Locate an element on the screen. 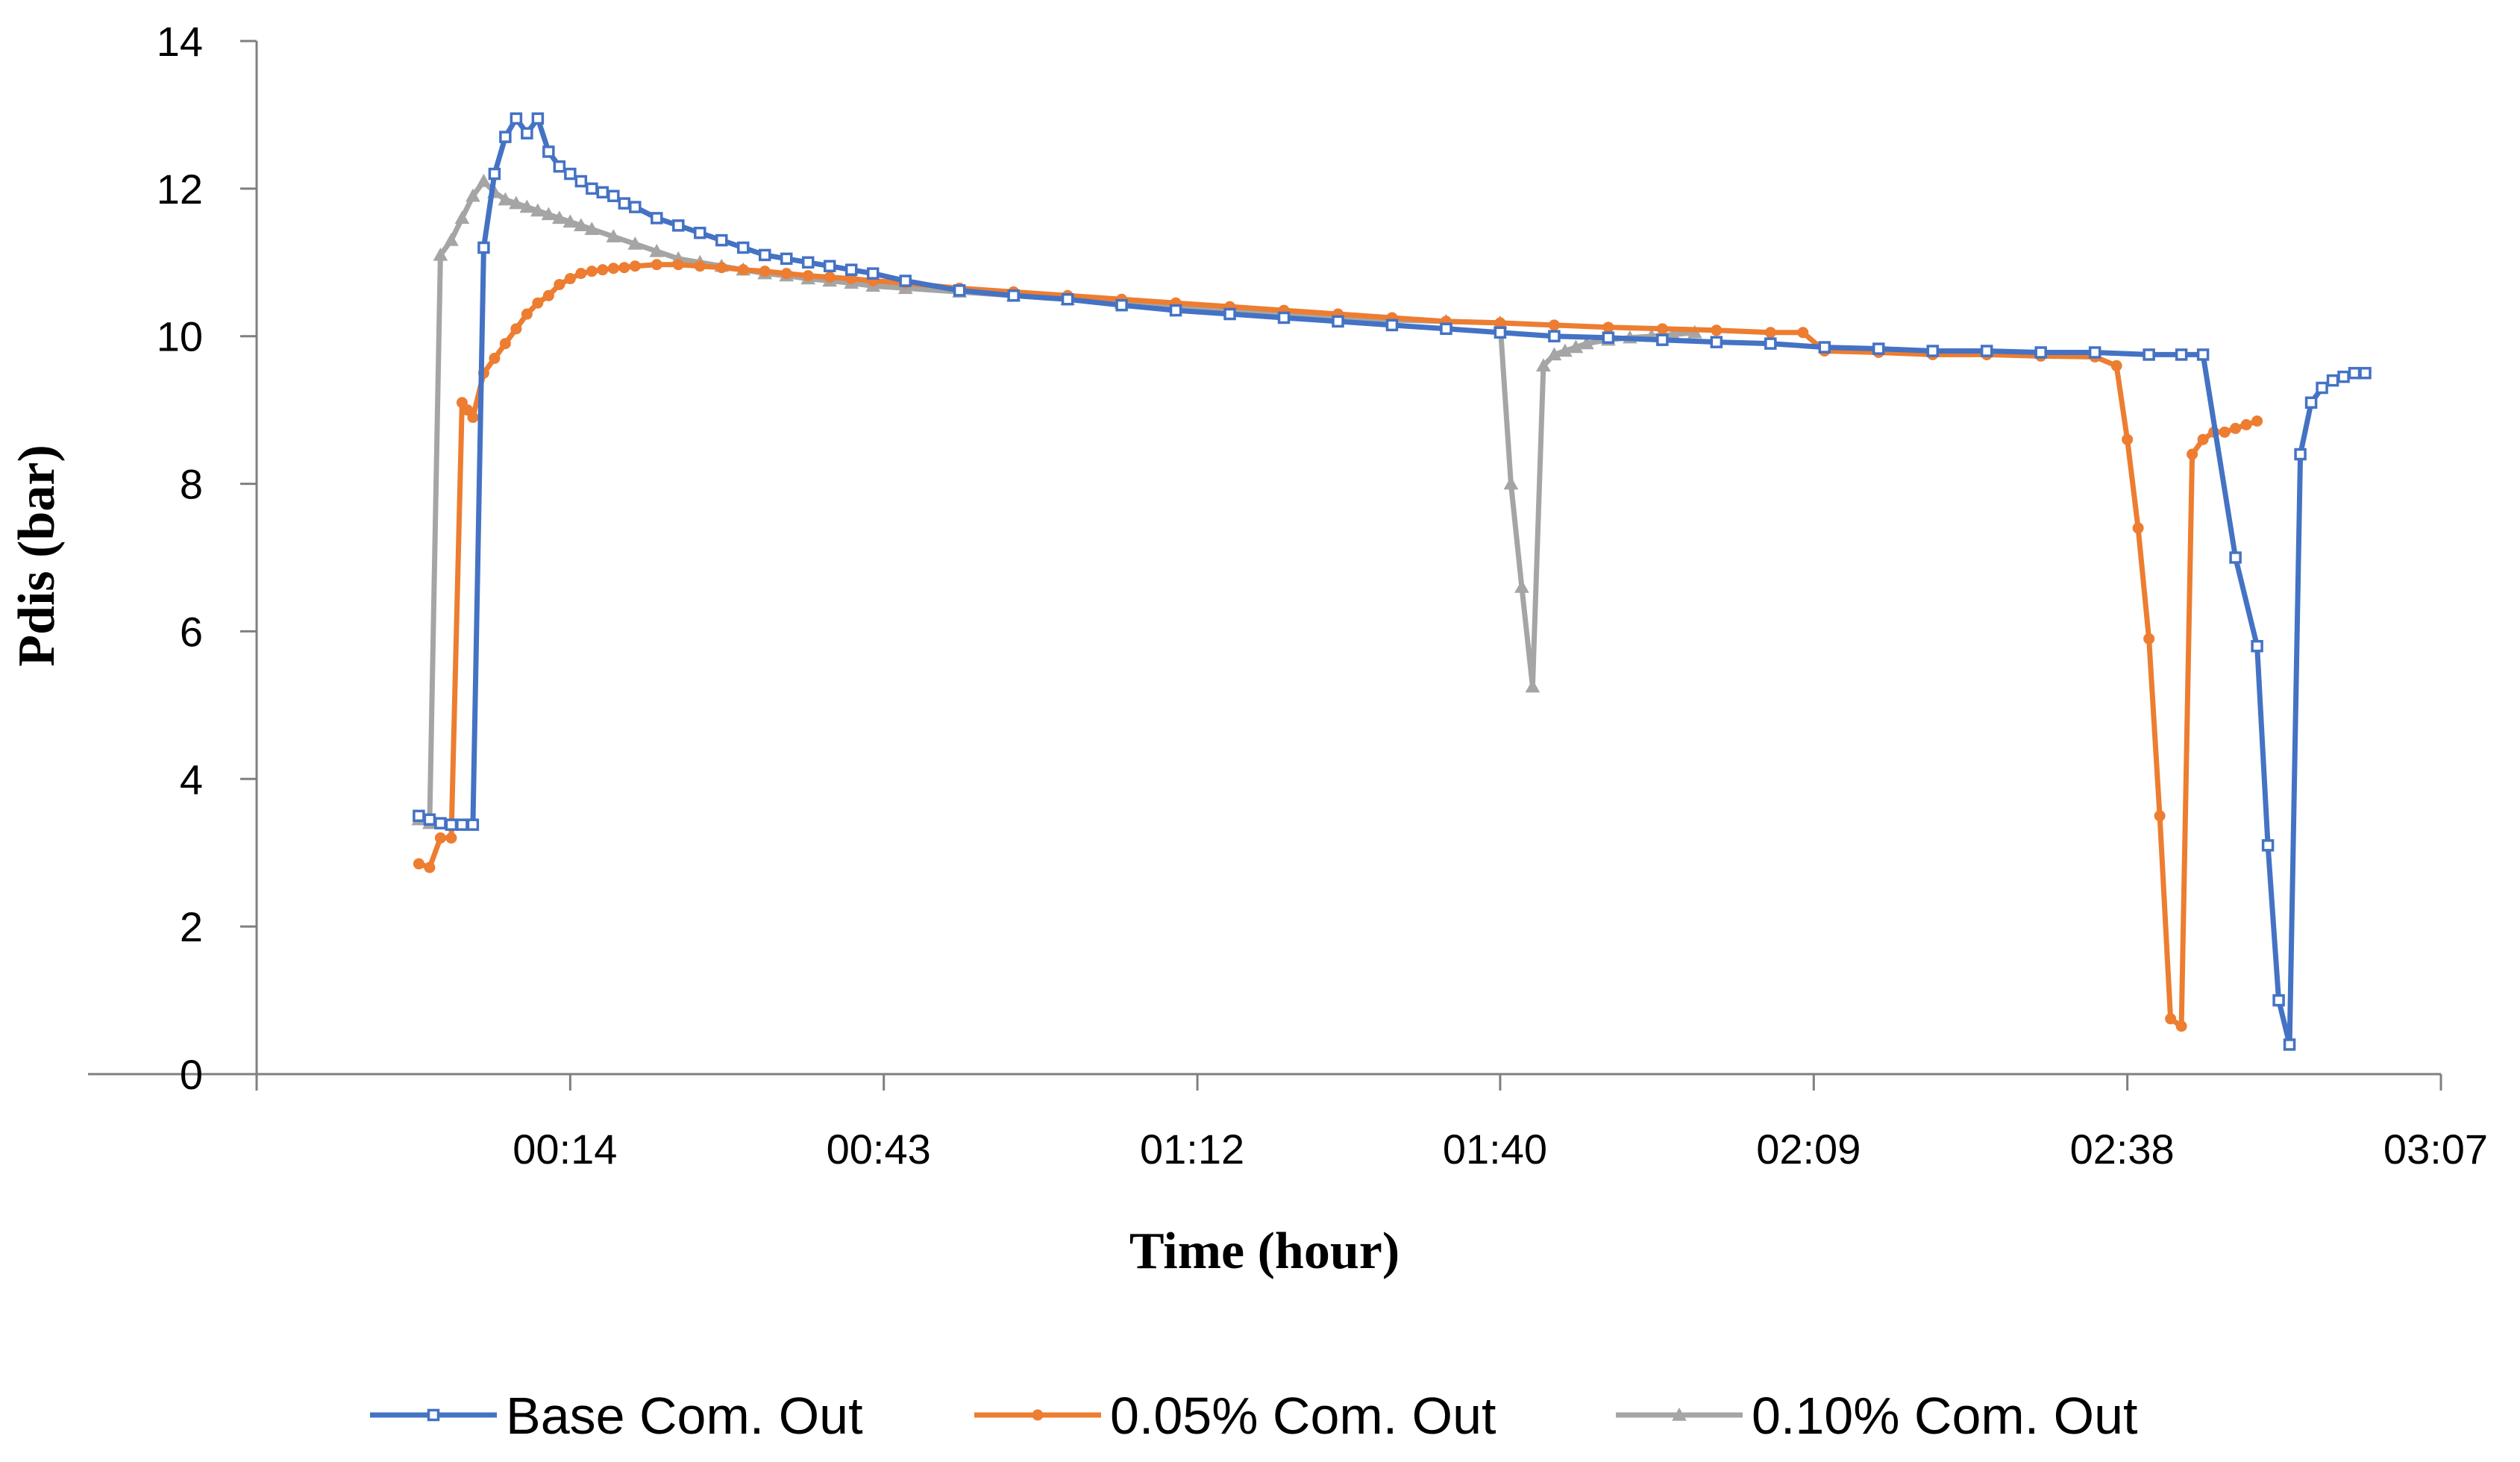 This screenshot has width=2520, height=1462. y-tick-label: 2 is located at coordinates (191, 926).